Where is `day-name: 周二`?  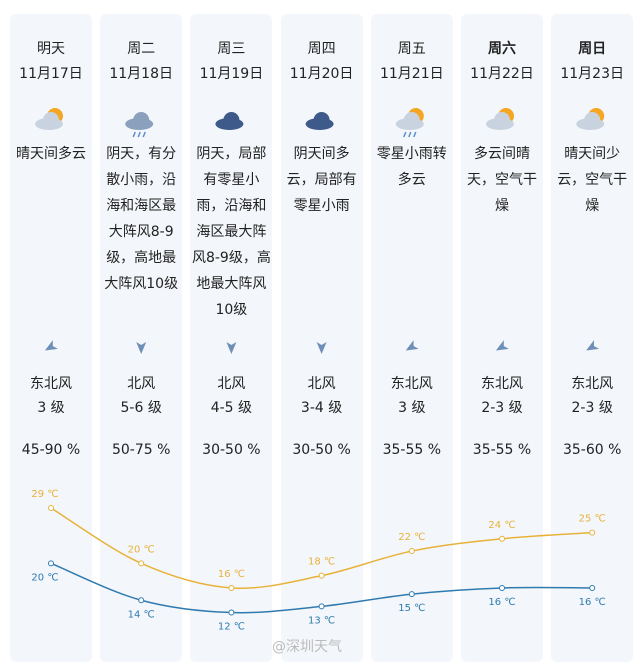 day-name: 周二 is located at coordinates (141, 49).